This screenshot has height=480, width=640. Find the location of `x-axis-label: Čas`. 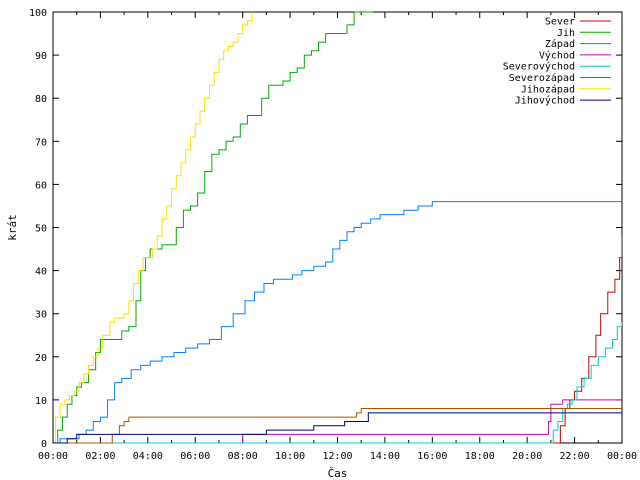

x-axis-label: Čas is located at coordinates (338, 473).